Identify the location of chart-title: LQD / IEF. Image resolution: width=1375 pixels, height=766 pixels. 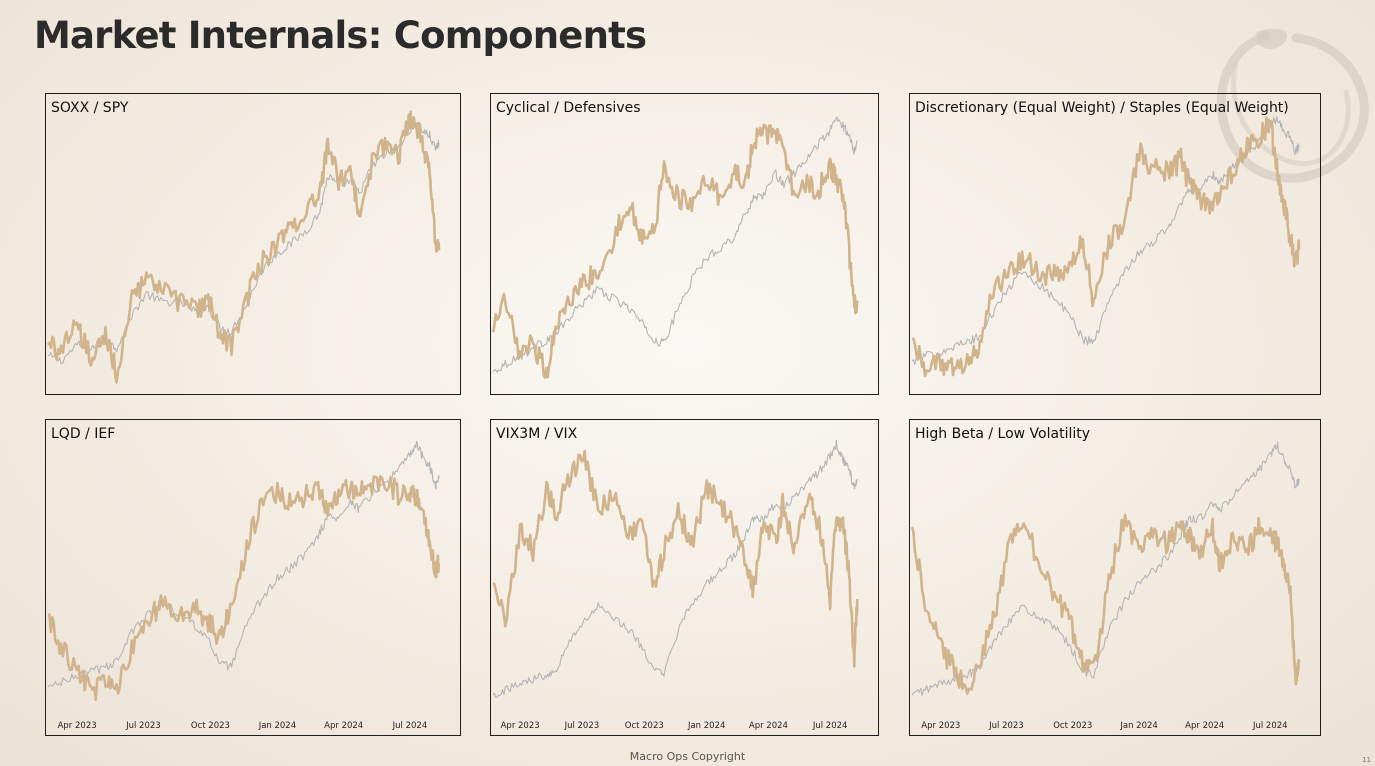
(83, 434).